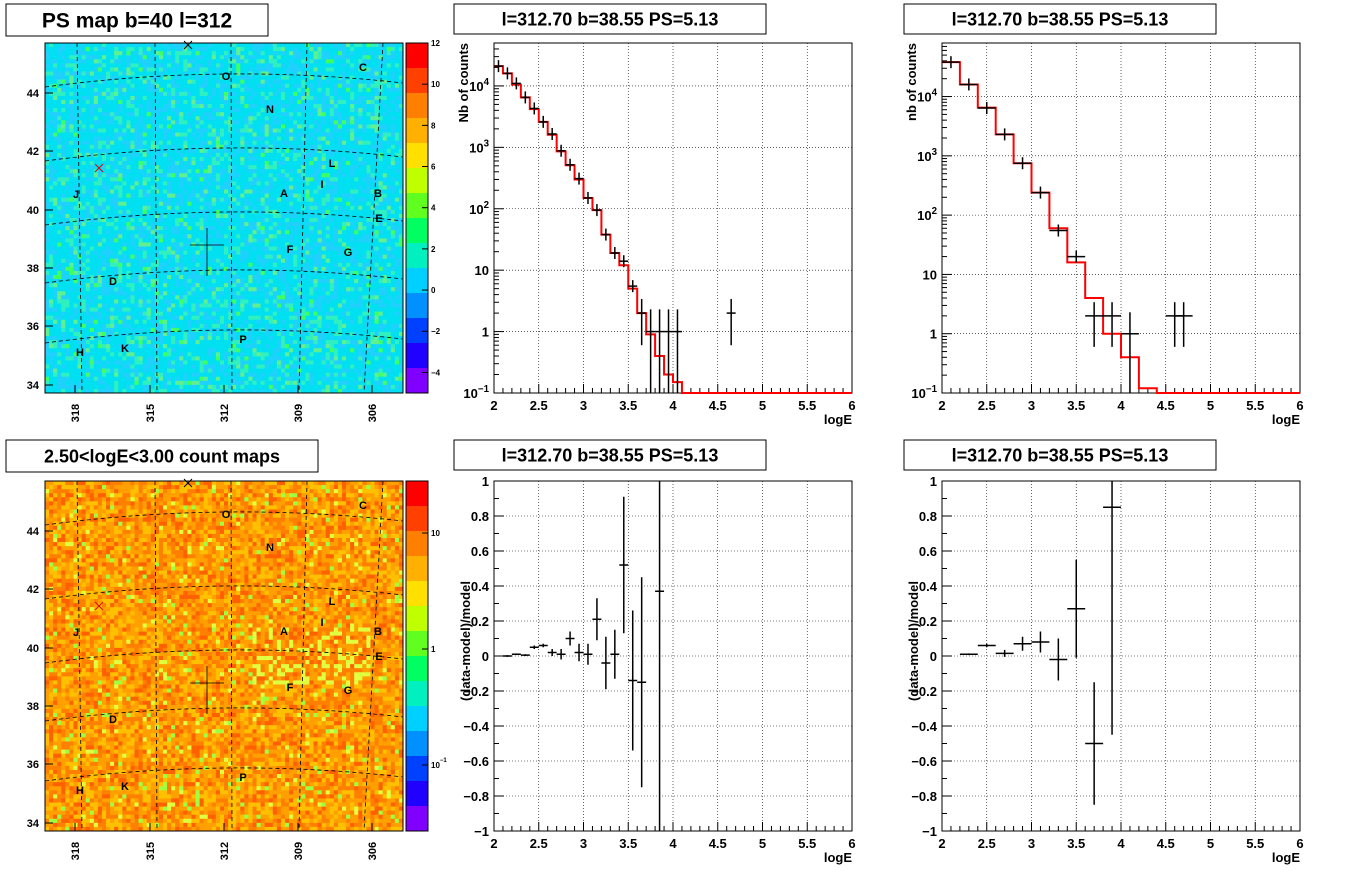  I want to click on colorbar-tick-label: −2, so click(436, 331).